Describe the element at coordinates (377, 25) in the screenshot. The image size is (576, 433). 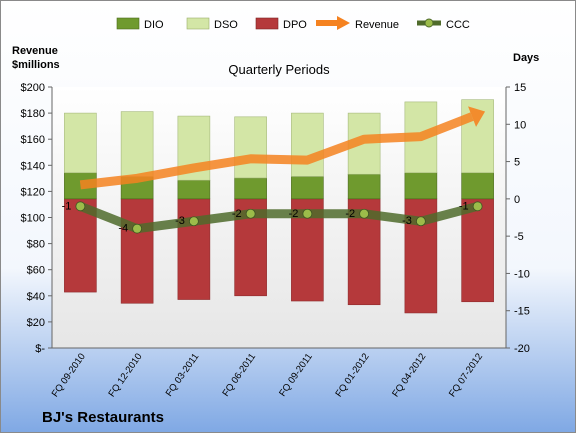
I see `legend-label-revenue: Revenue` at that location.